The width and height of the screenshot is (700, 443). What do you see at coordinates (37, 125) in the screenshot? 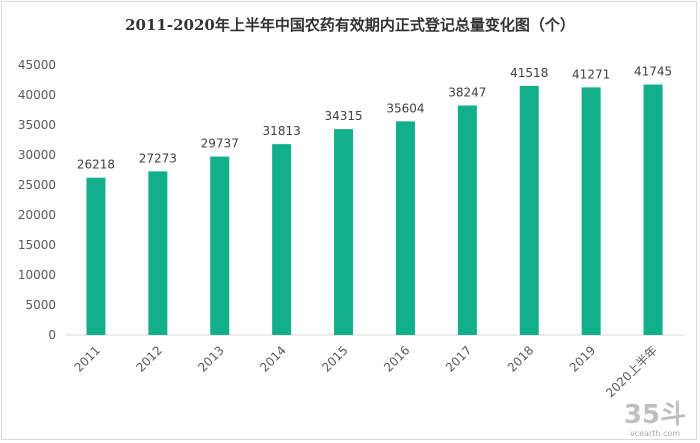
I see `y-tick-label: 35000` at bounding box center [37, 125].